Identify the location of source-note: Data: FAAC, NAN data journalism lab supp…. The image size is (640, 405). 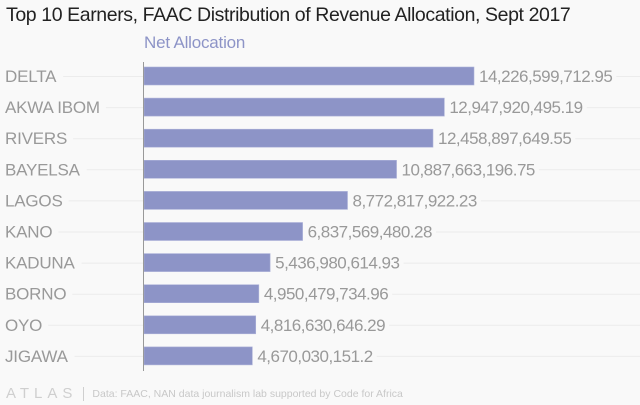
(247, 393).